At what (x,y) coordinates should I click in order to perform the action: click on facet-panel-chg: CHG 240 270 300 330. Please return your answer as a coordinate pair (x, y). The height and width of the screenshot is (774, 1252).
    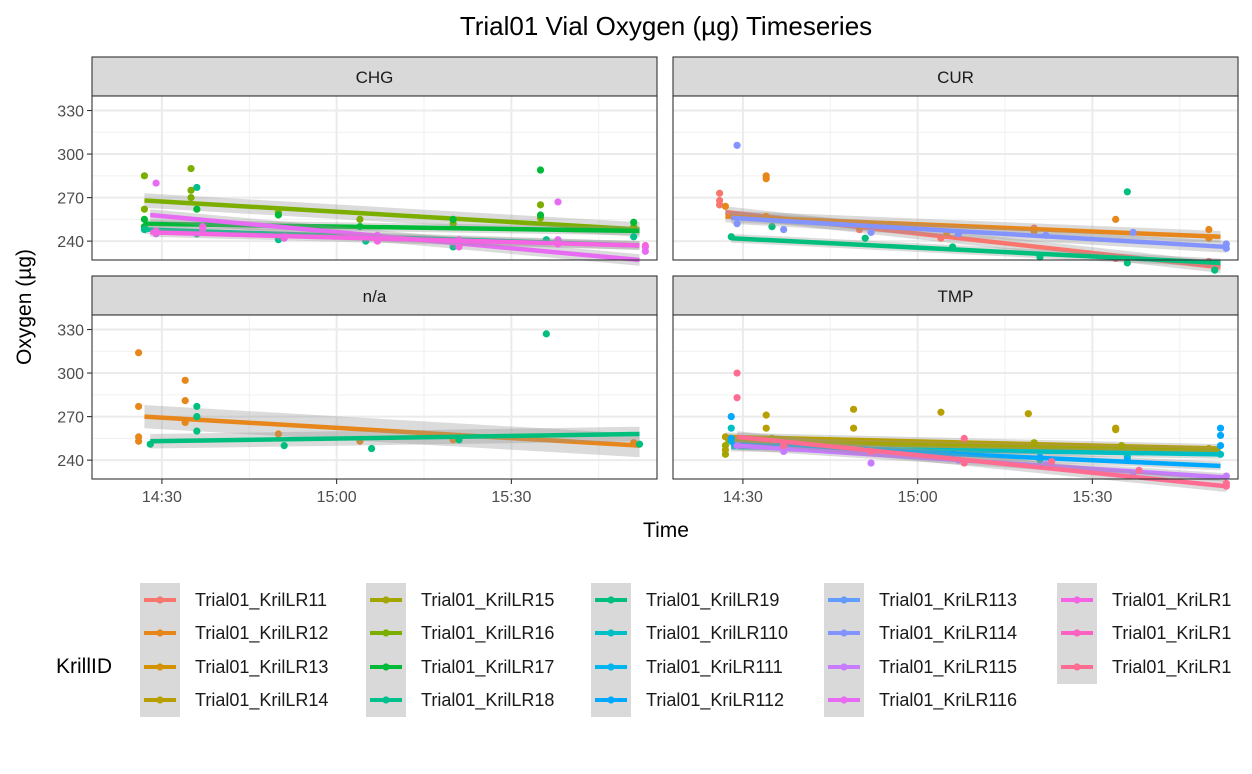
    Looking at the image, I should click on (357, 161).